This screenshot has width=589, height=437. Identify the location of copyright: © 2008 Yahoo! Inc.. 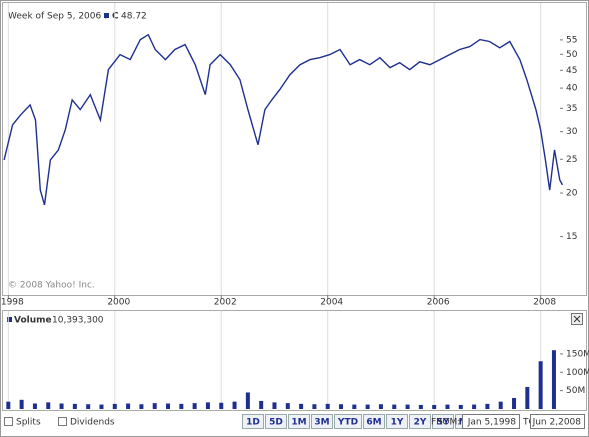
(51, 286).